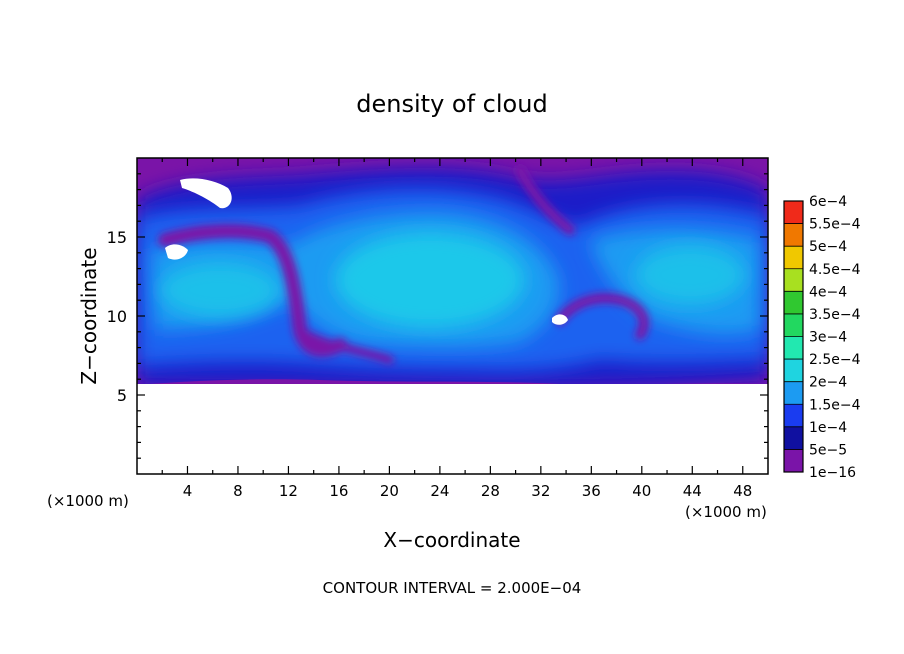 This screenshot has width=904, height=654. What do you see at coordinates (122, 395) in the screenshot?
I see `y-tick-label: 5` at bounding box center [122, 395].